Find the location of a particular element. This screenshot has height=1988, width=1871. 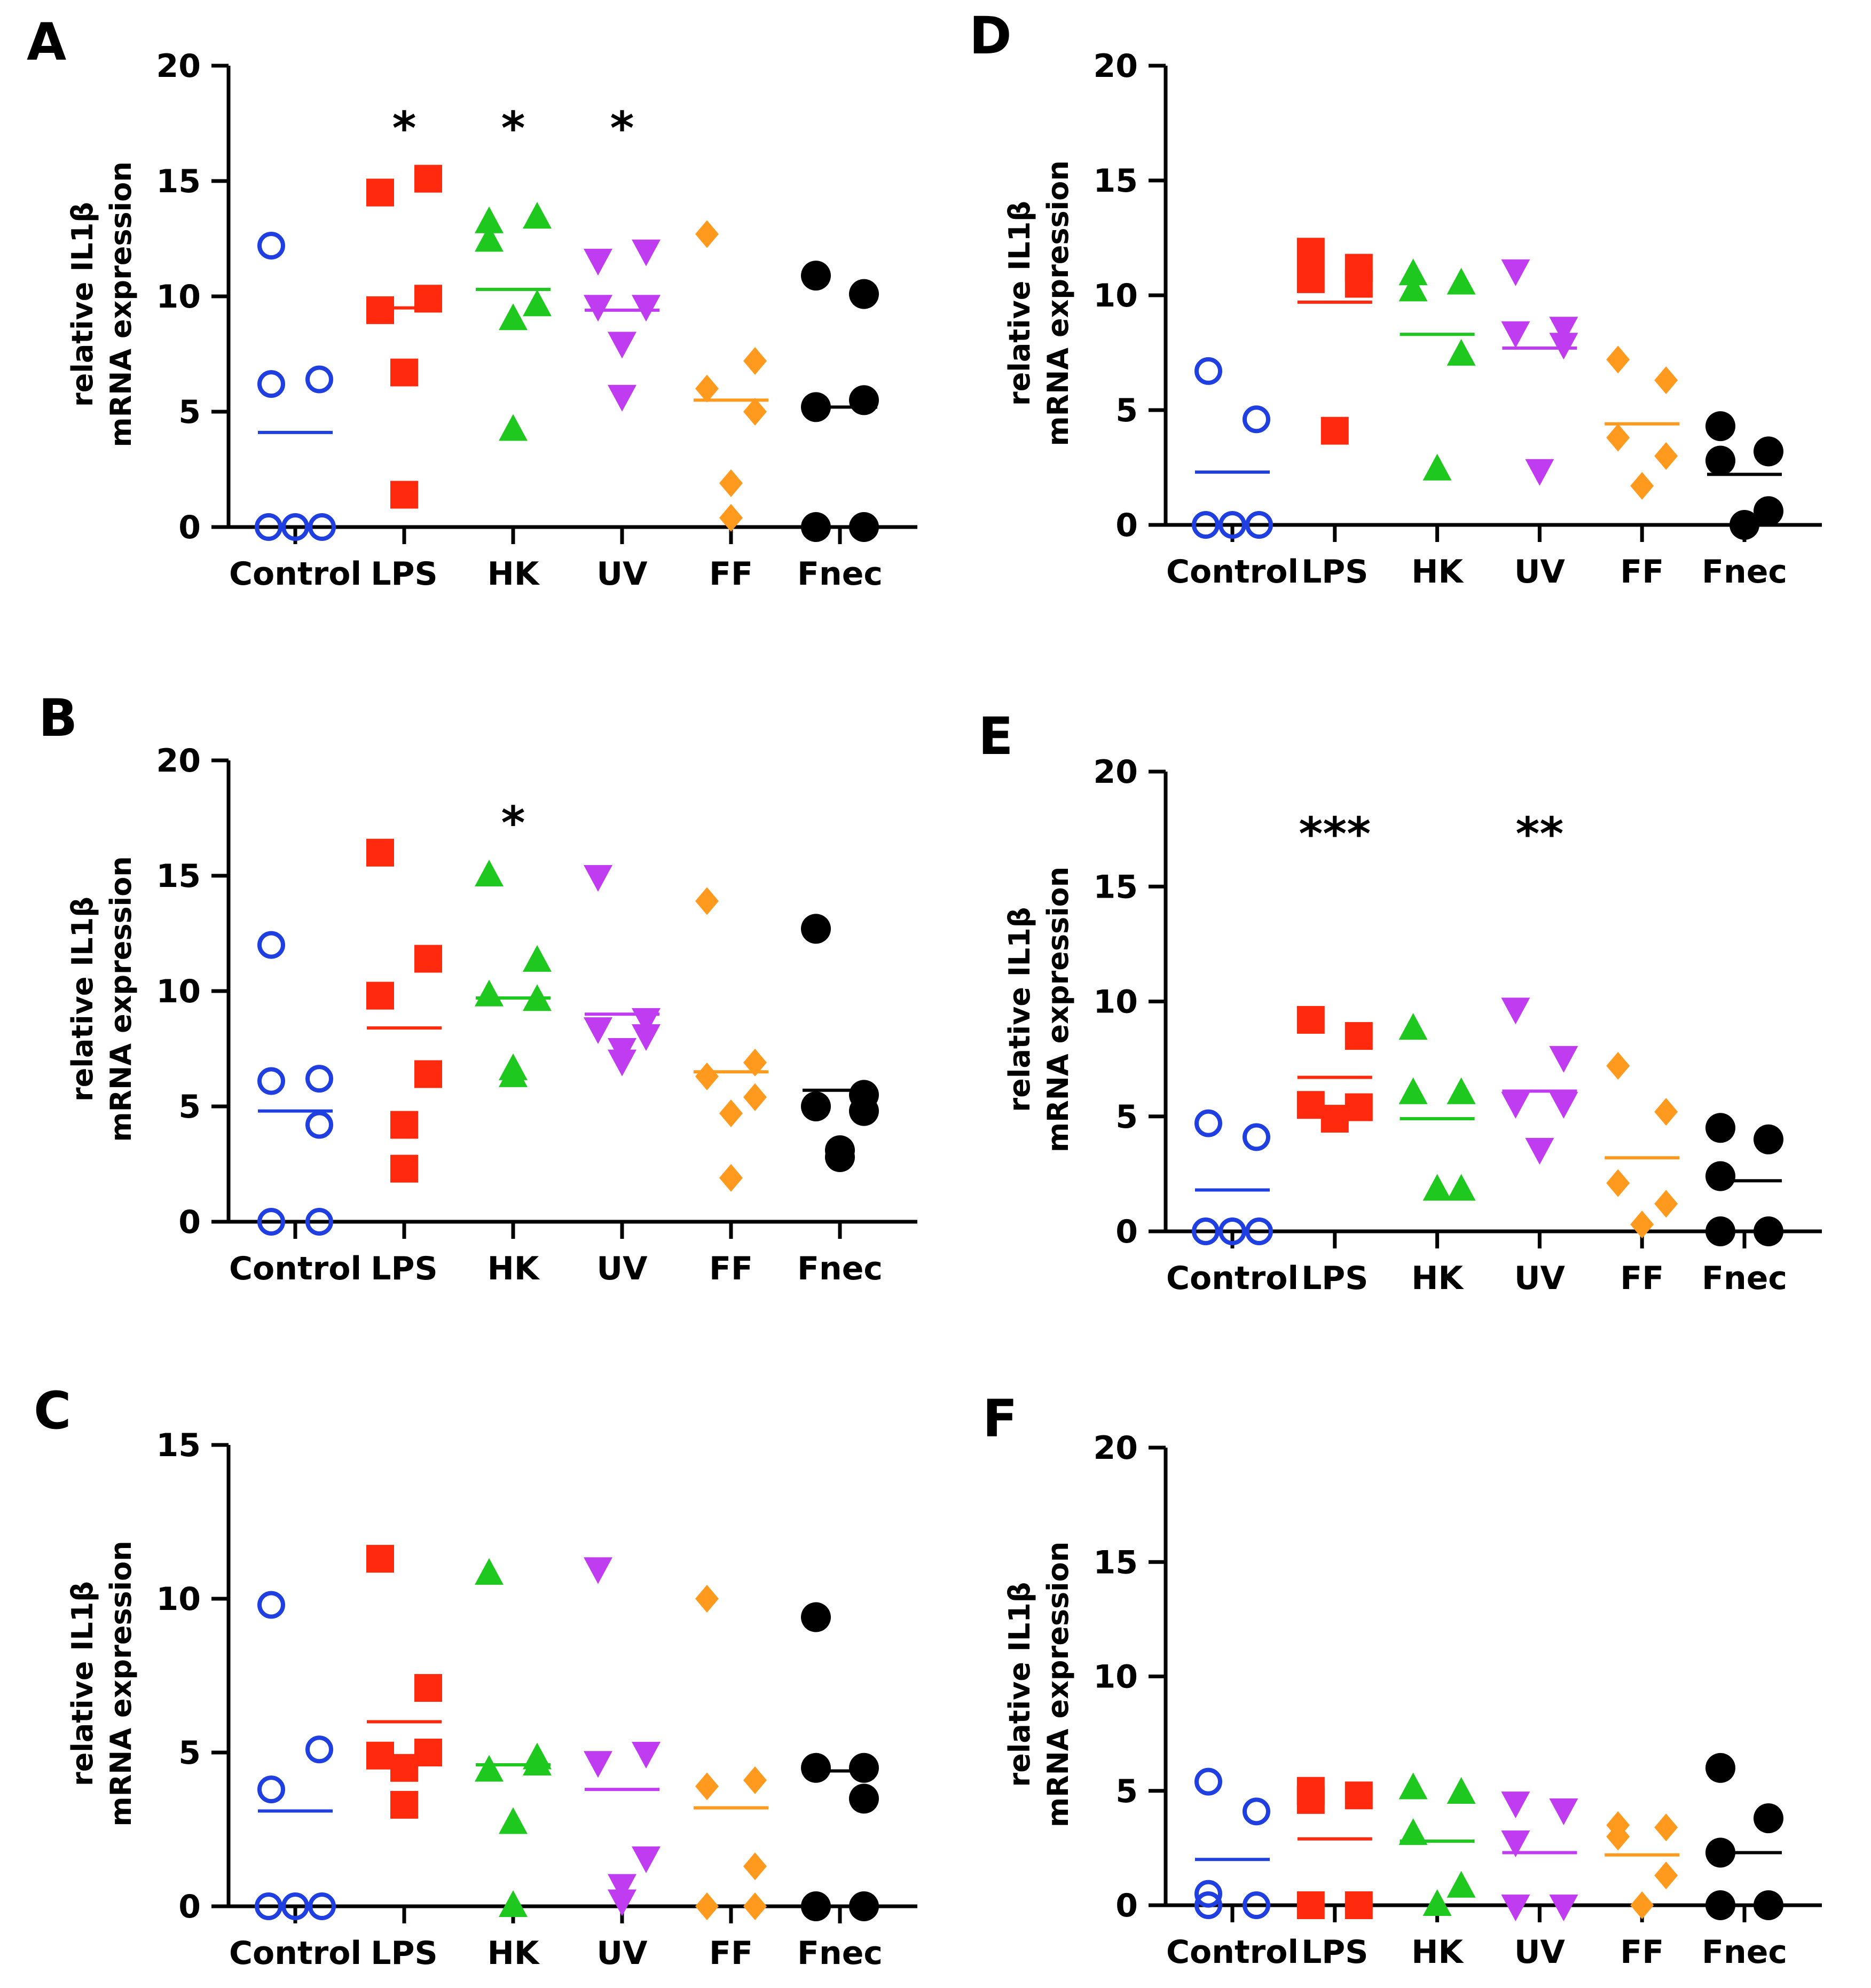

panel-letter: E is located at coordinates (995, 736).